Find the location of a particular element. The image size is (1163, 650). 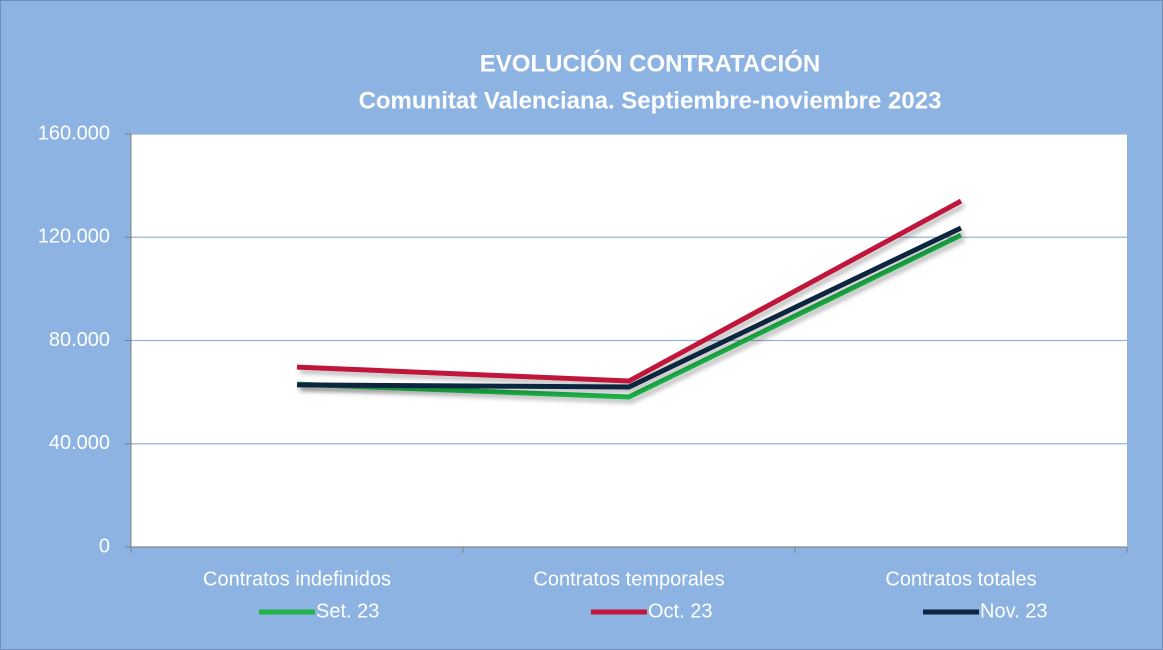

x-tick-label: Contratos temporales is located at coordinates (628, 579).